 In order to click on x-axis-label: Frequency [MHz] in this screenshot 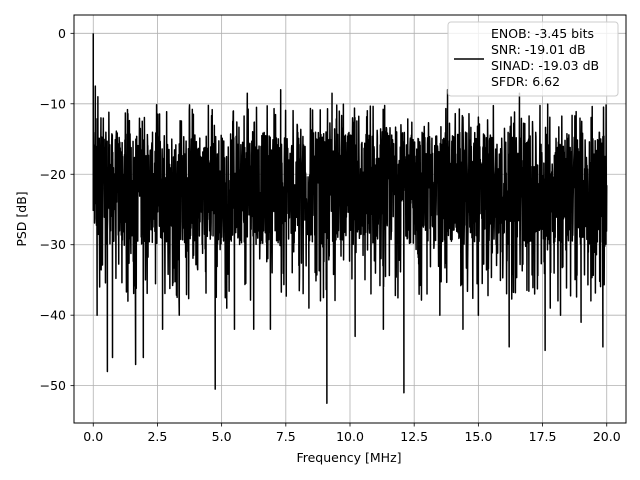, I will do `click(348, 457)`.